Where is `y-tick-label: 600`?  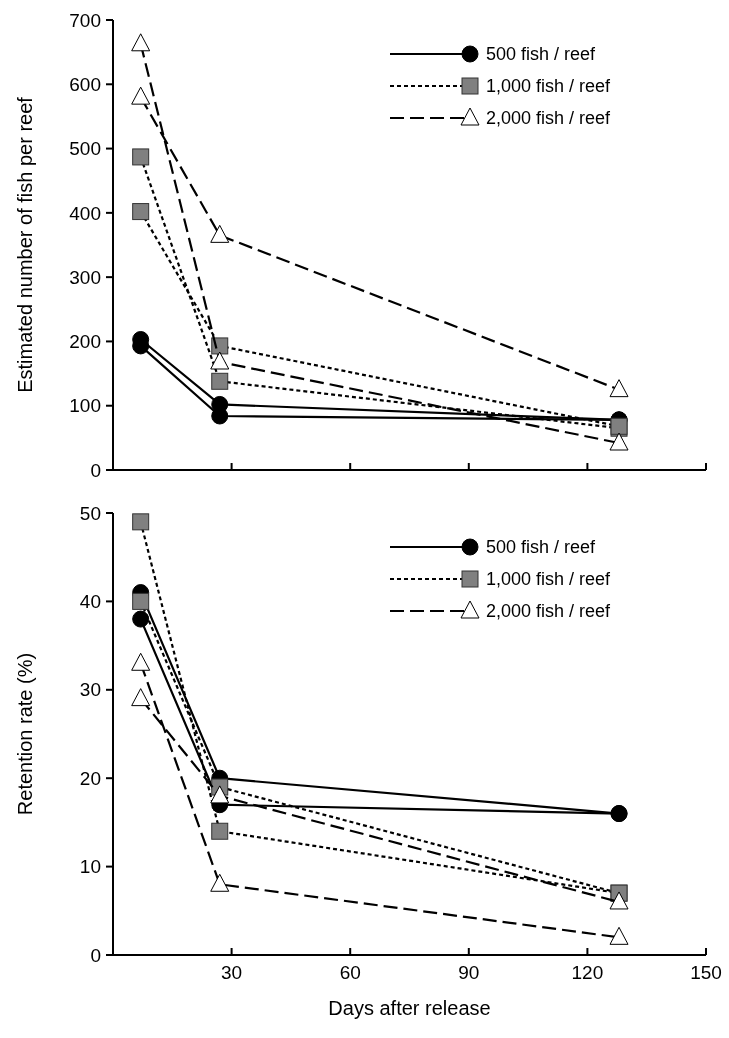
y-tick-label: 600 is located at coordinates (85, 84).